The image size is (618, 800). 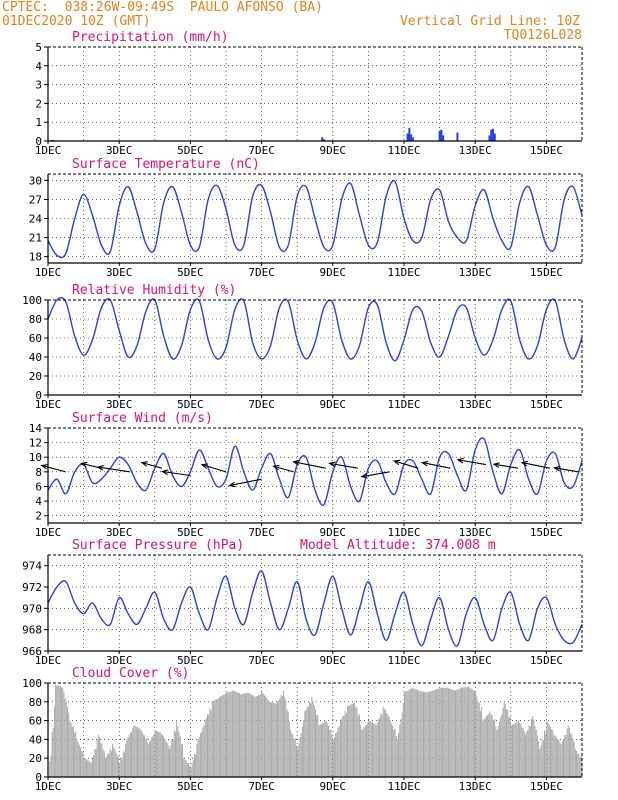 What do you see at coordinates (475, 660) in the screenshot?
I see `x-tick-label: 13DEC` at bounding box center [475, 660].